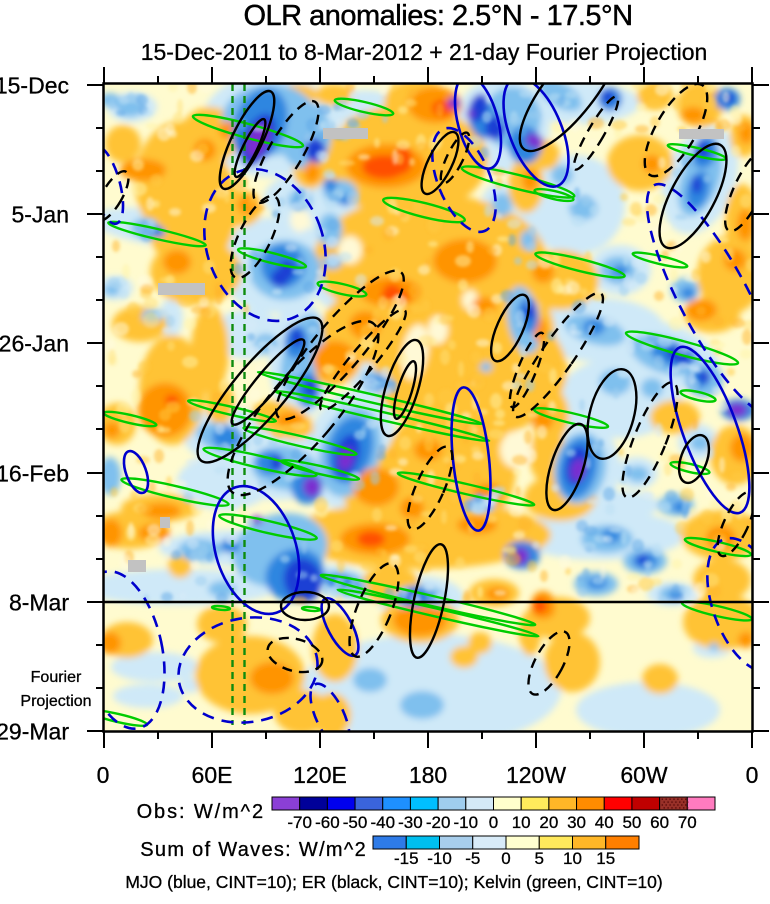 The image size is (770, 904). Describe the element at coordinates (34, 732) in the screenshot. I see `svg-text: 29-Mar` at that location.